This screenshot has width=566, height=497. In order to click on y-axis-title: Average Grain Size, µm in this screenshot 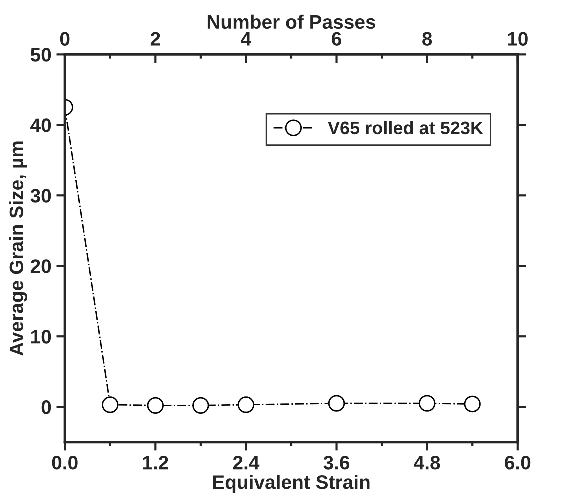, I will do `click(18, 249)`.